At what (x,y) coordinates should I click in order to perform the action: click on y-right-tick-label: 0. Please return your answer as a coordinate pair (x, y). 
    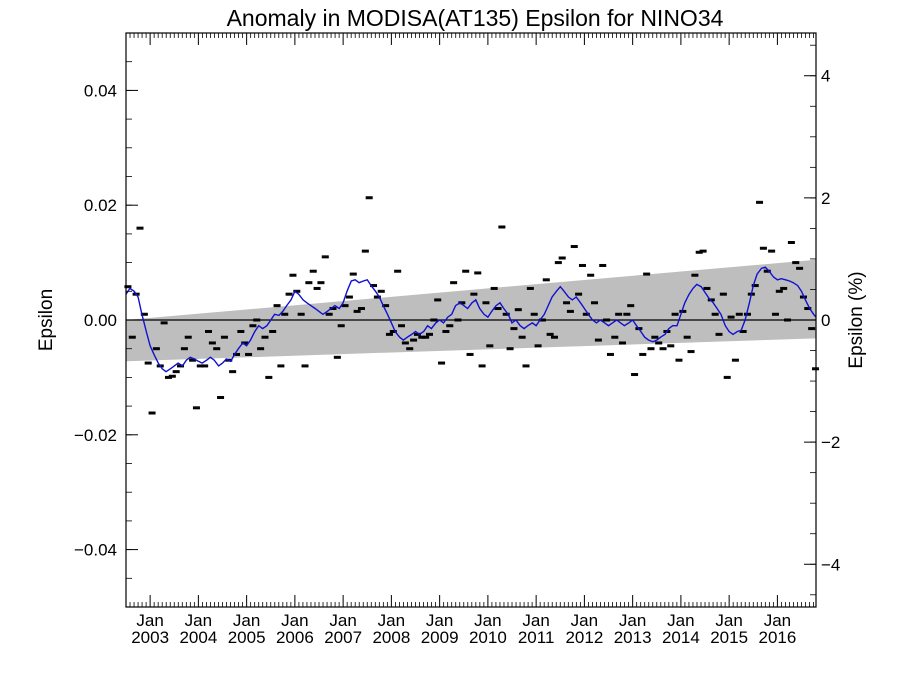
    Looking at the image, I should click on (825, 320).